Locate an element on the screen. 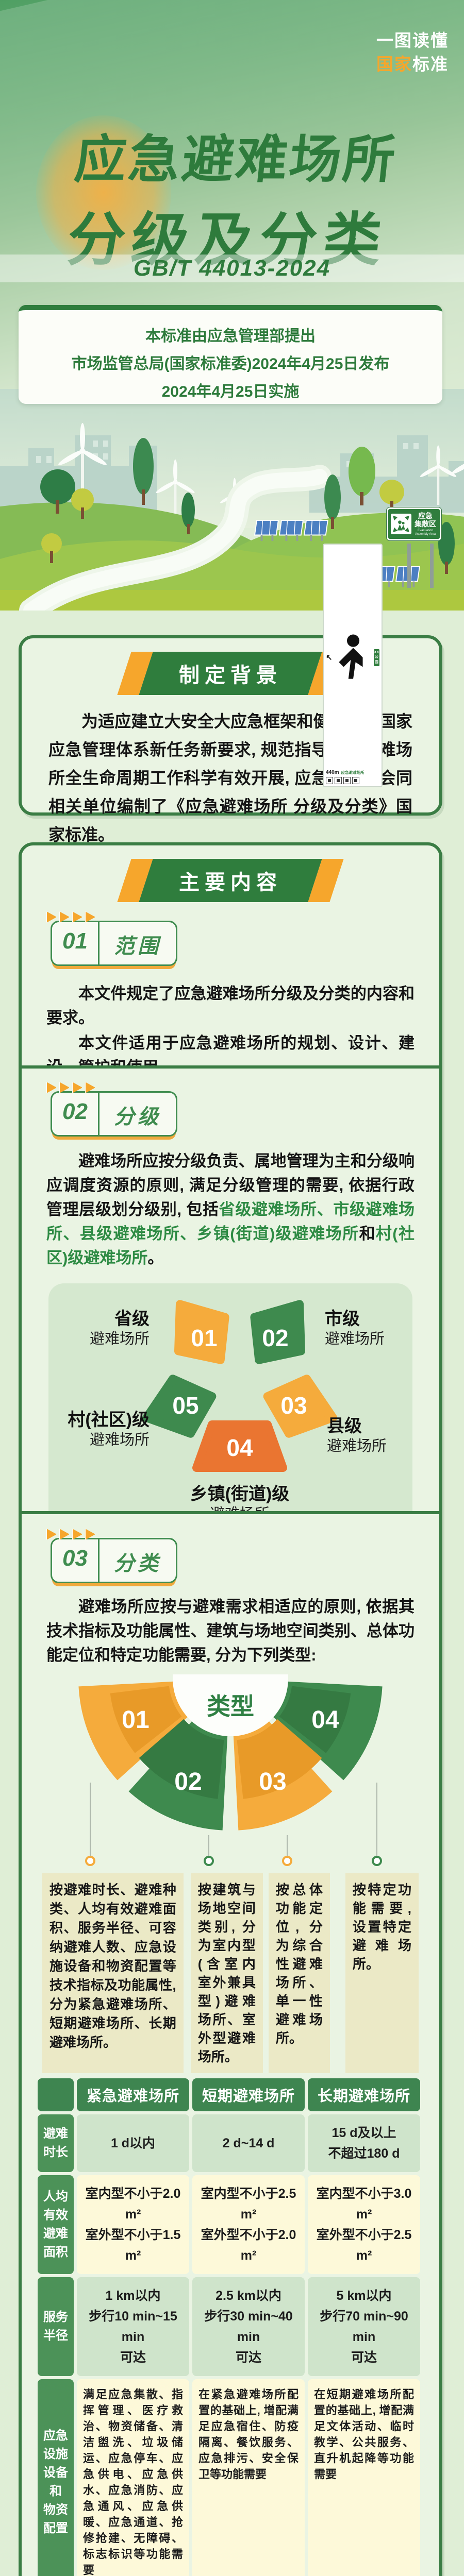 Image resolution: width=464 pixels, height=2576 pixels. distance-label: 440m is located at coordinates (333, 772).